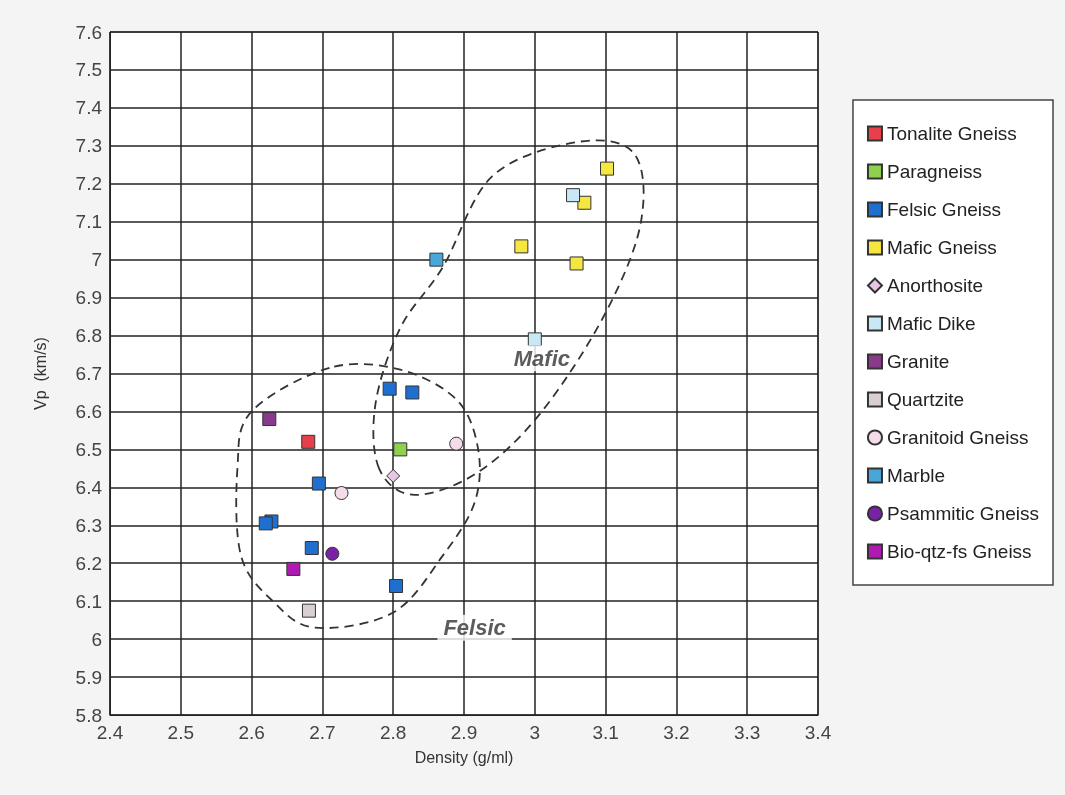  Describe the element at coordinates (88, 601) in the screenshot. I see `y-tick-label: 6.1` at that location.